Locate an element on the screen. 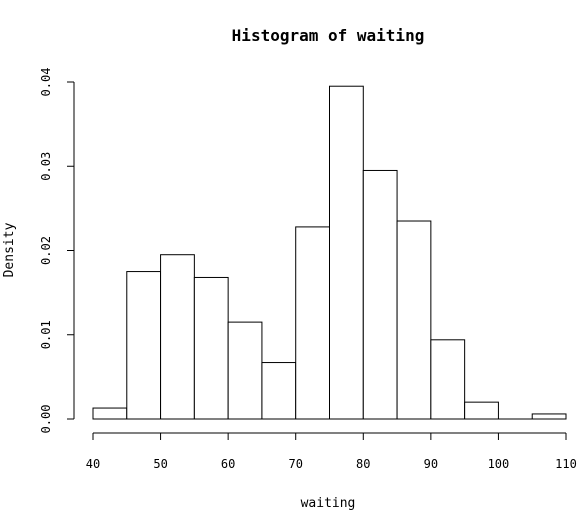 This screenshot has width=578, height=512. y-tick-label: 0.02 is located at coordinates (46, 250).